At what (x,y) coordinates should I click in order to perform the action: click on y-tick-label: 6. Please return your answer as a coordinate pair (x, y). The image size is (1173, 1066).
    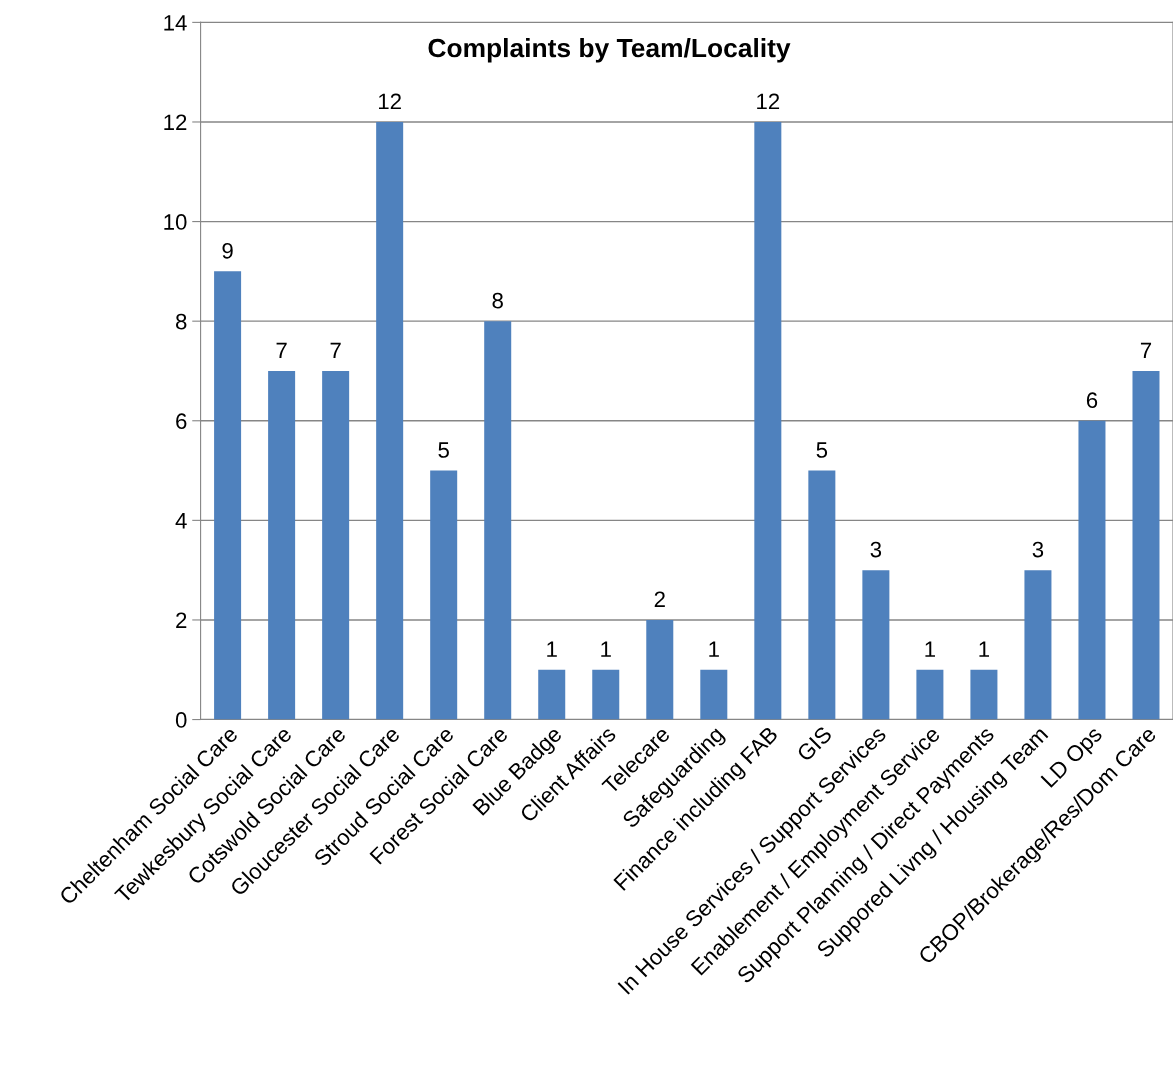
    Looking at the image, I should click on (181, 421).